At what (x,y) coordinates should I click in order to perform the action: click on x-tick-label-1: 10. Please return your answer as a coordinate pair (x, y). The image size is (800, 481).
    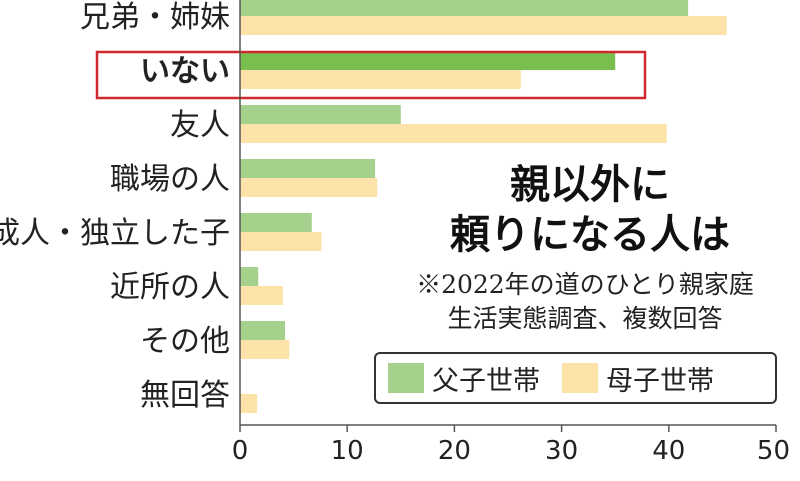
    Looking at the image, I should click on (347, 451).